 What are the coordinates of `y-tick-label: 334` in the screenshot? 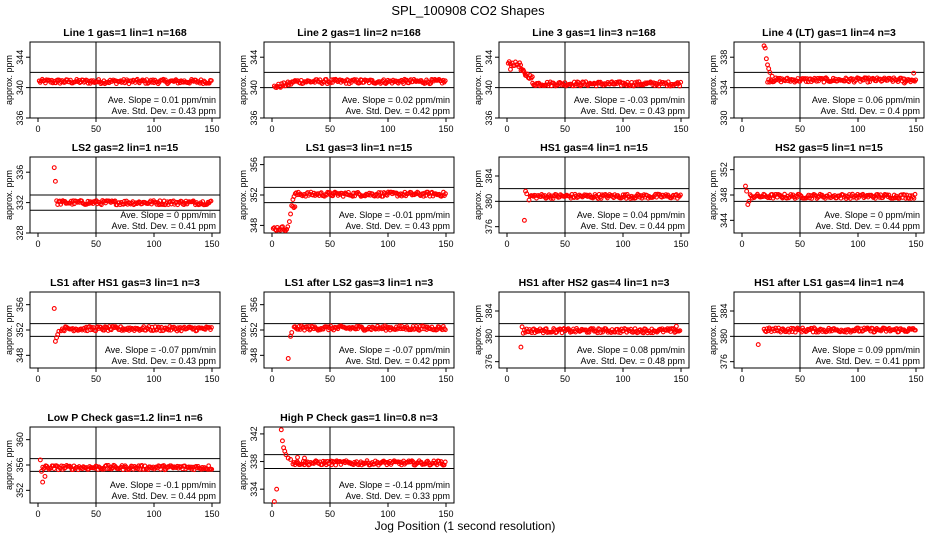 It's located at (724, 87).